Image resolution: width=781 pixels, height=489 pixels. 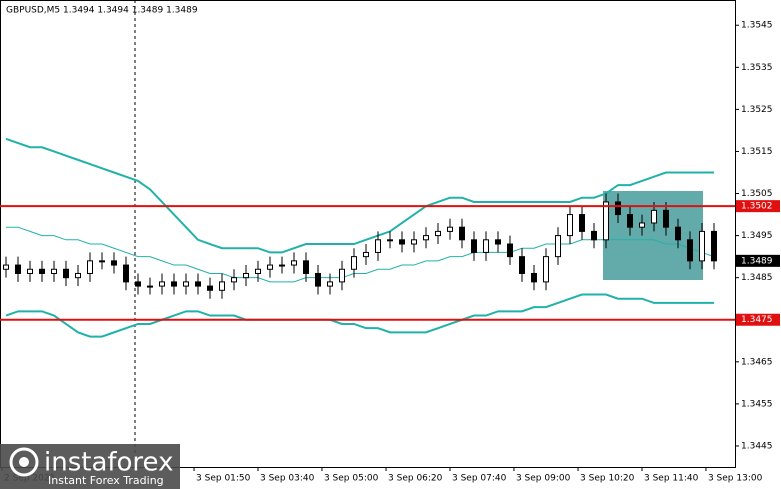 I want to click on x-tick-label: 3 Sep 07:40, so click(x=479, y=479).